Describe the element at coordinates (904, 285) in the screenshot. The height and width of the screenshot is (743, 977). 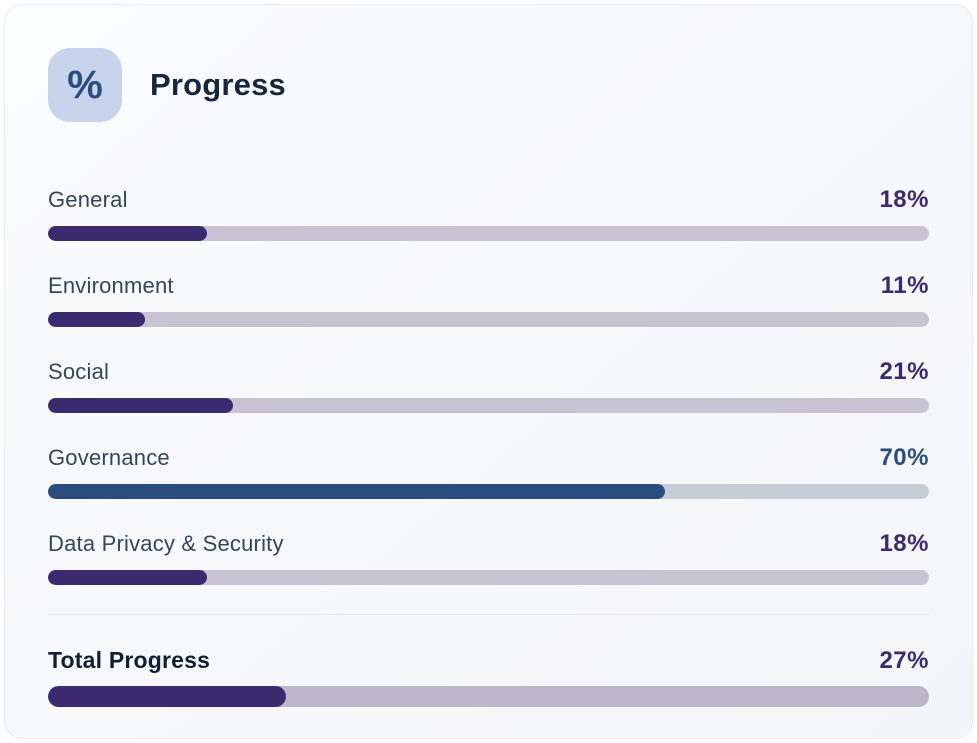
I see `row-percent: 11%` at that location.